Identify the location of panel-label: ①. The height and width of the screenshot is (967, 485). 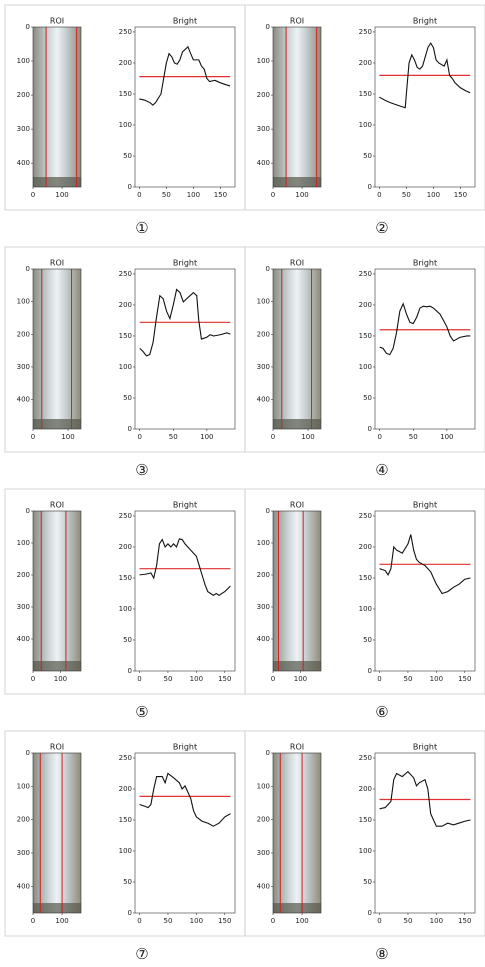
(141, 228).